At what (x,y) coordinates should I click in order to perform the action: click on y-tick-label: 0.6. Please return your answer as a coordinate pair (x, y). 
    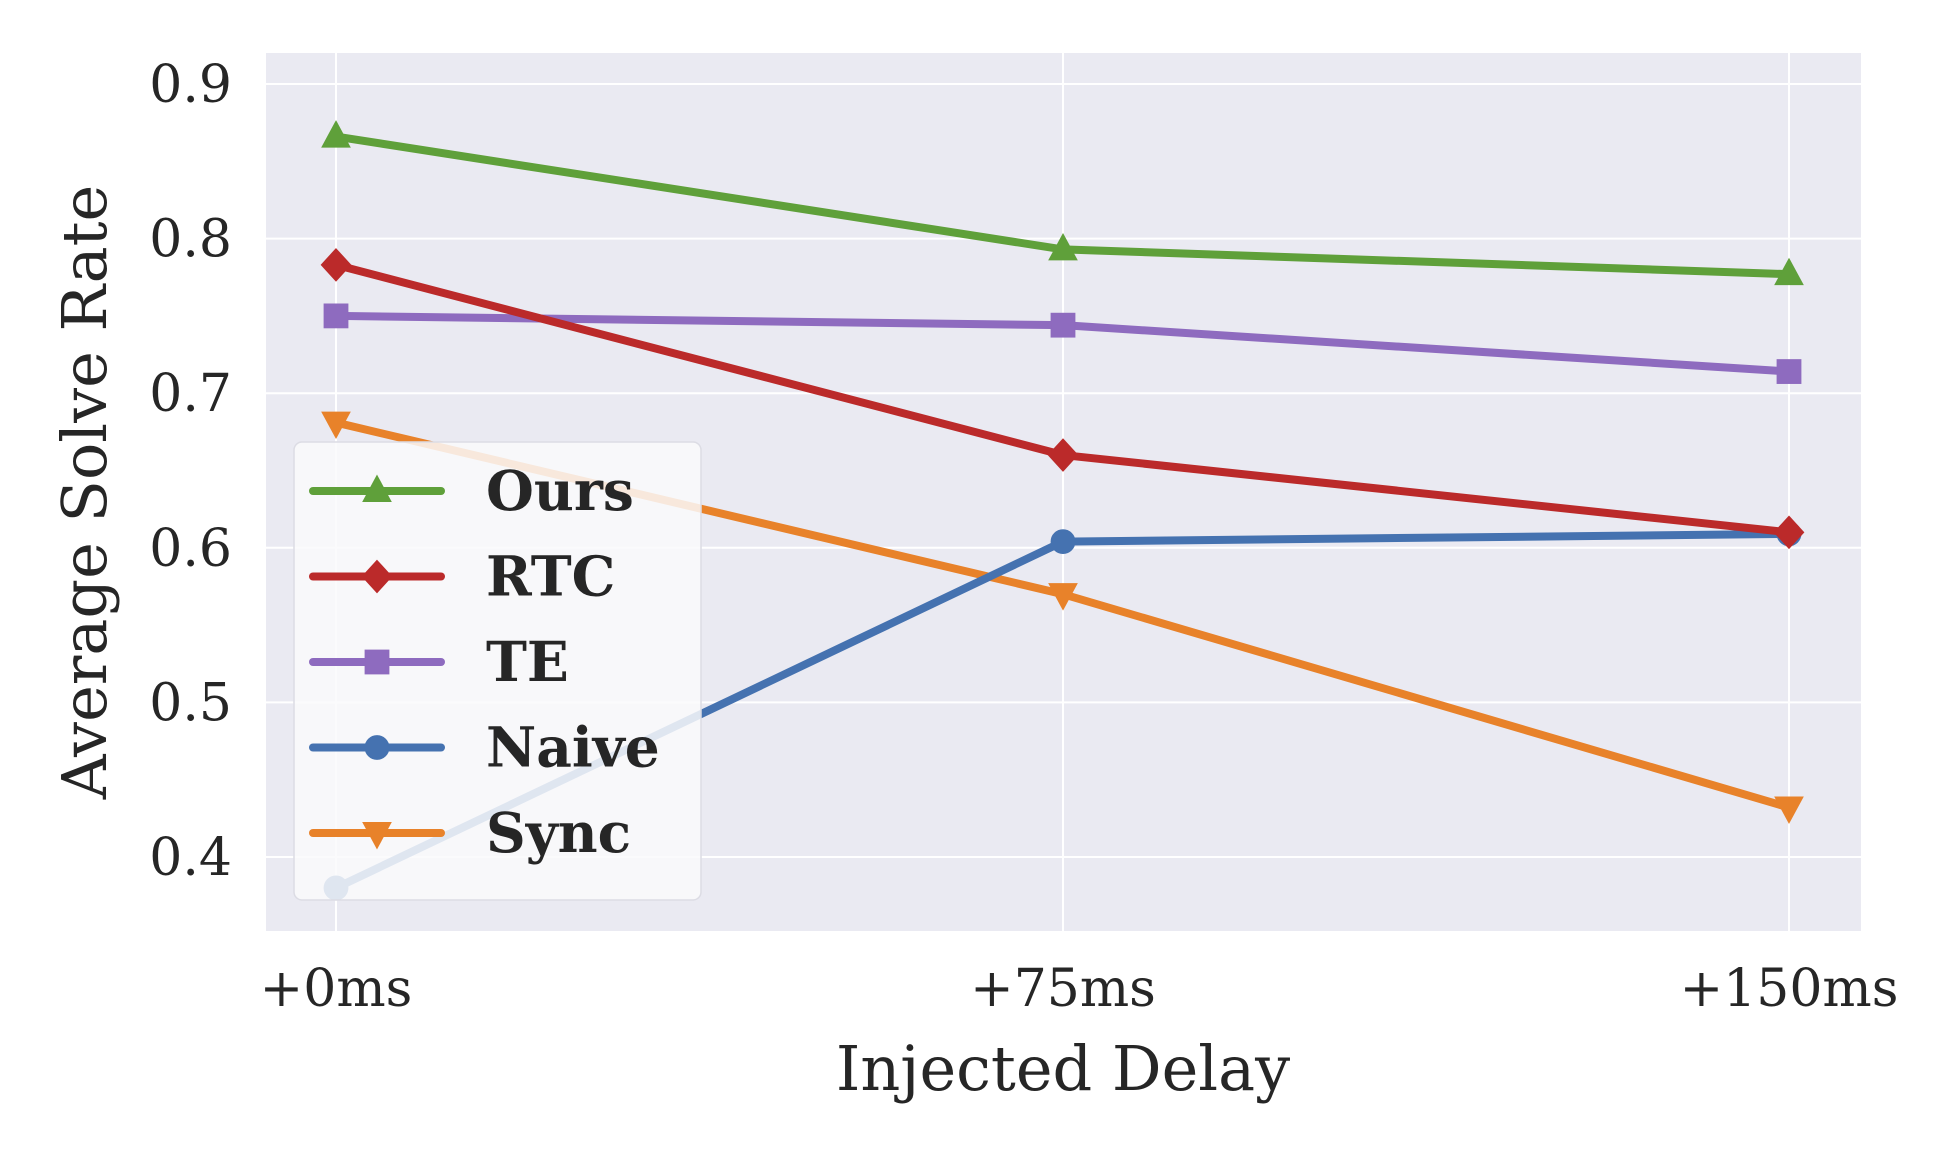
    Looking at the image, I should click on (190, 549).